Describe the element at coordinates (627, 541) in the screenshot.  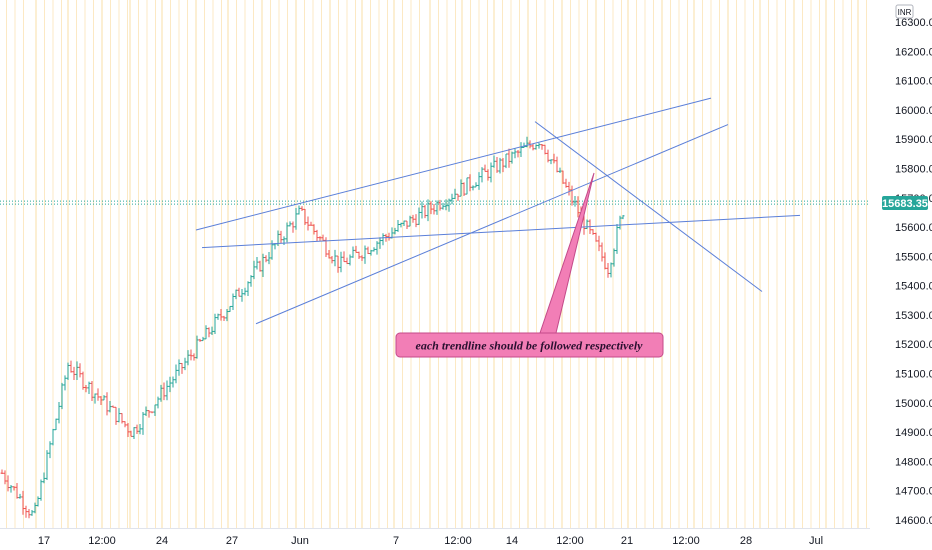
I see `x-tick-label: 21` at that location.